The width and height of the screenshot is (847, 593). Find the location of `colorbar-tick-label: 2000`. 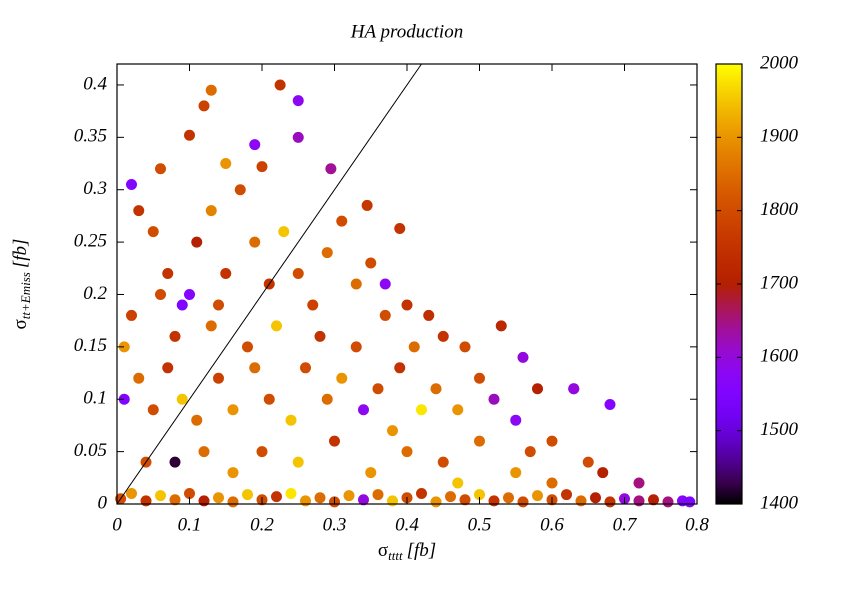

colorbar-tick-label: 2000 is located at coordinates (779, 62).